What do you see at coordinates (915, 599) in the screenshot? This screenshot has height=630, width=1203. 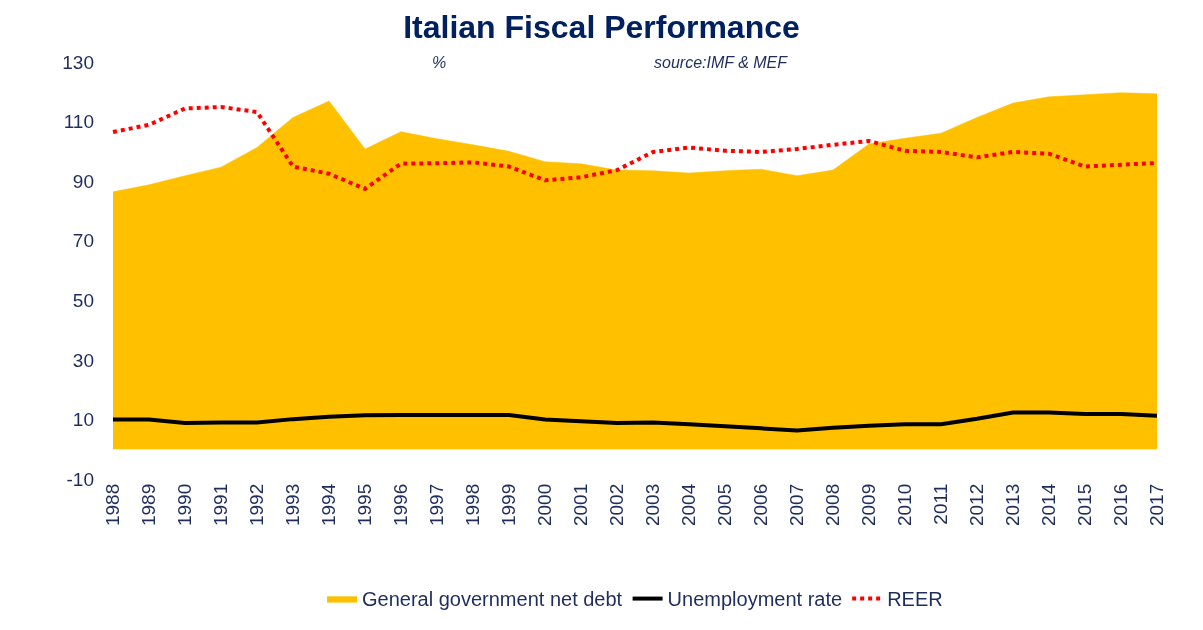 I see `legend-label: REER` at bounding box center [915, 599].